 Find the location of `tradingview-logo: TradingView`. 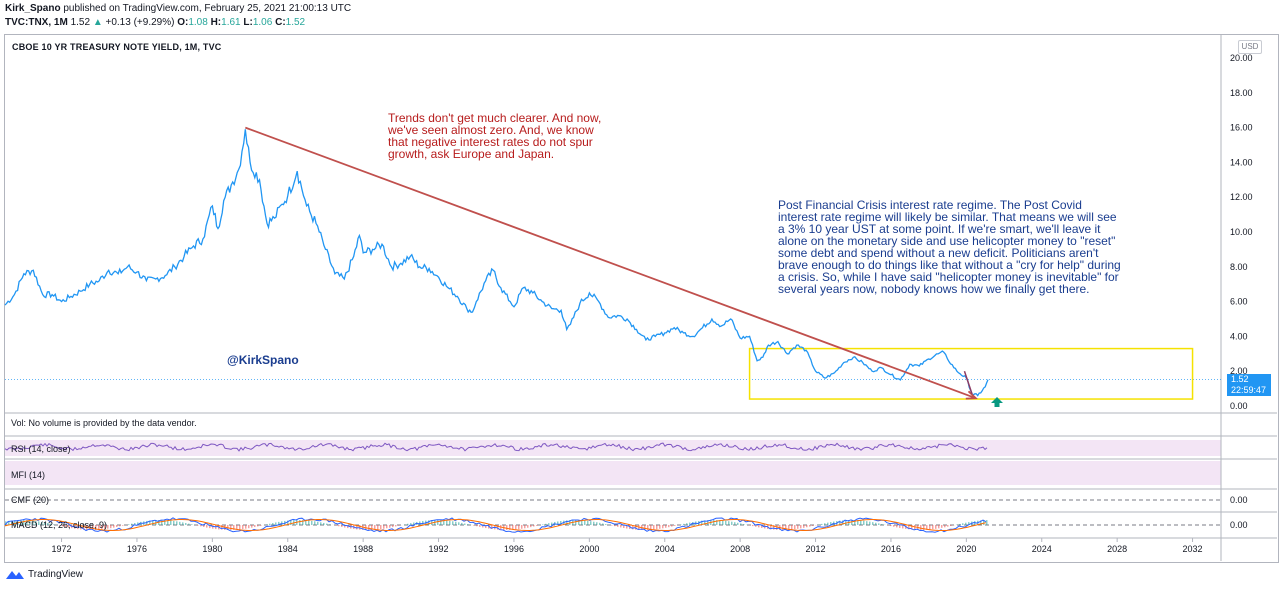

tradingview-logo: TradingView is located at coordinates (44, 574).